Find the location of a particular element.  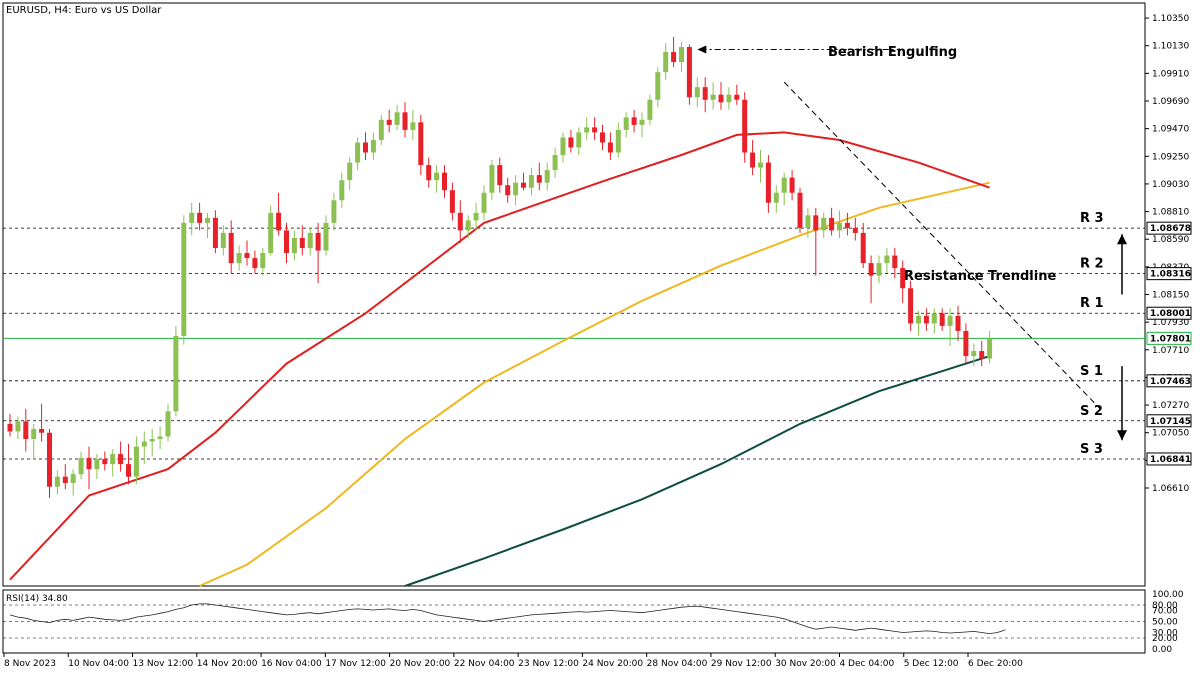

time-tick-label: 14 Nov 20:00 is located at coordinates (227, 664).